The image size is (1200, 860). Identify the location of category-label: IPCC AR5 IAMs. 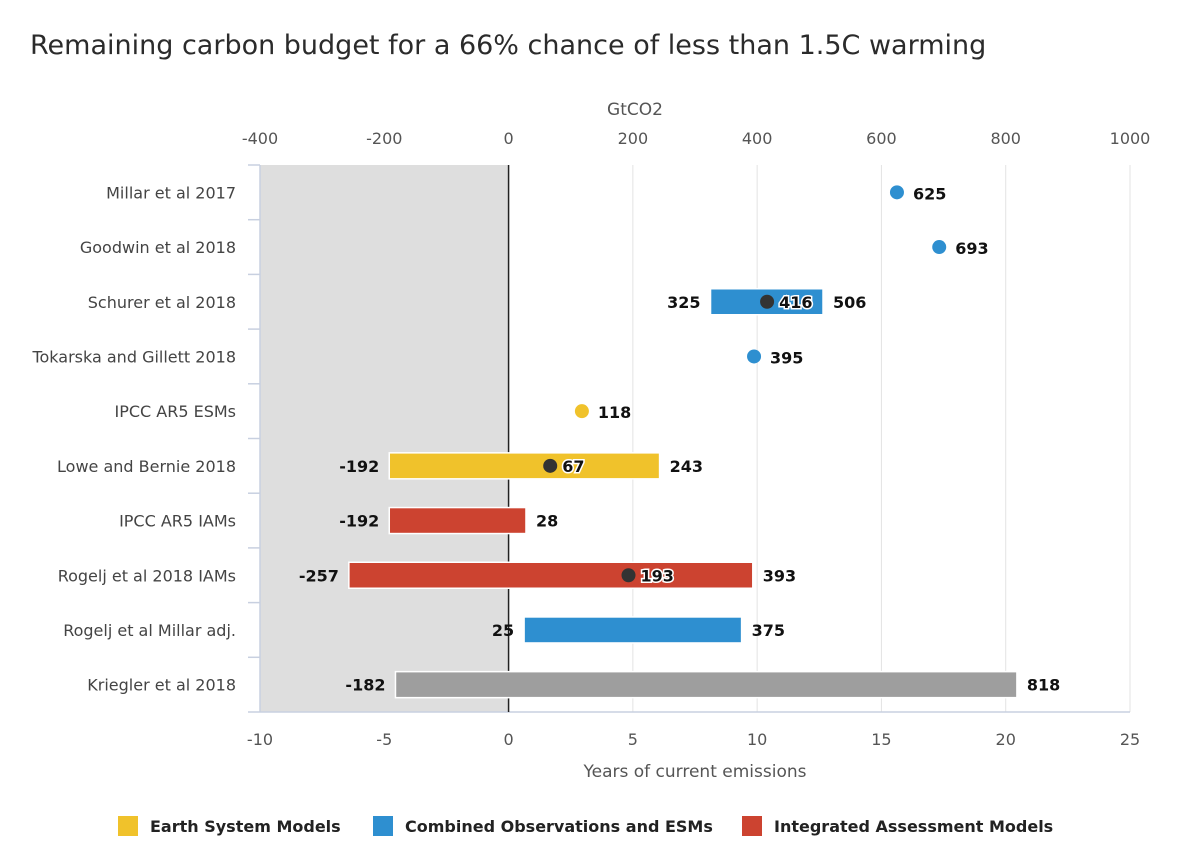
(177, 521).